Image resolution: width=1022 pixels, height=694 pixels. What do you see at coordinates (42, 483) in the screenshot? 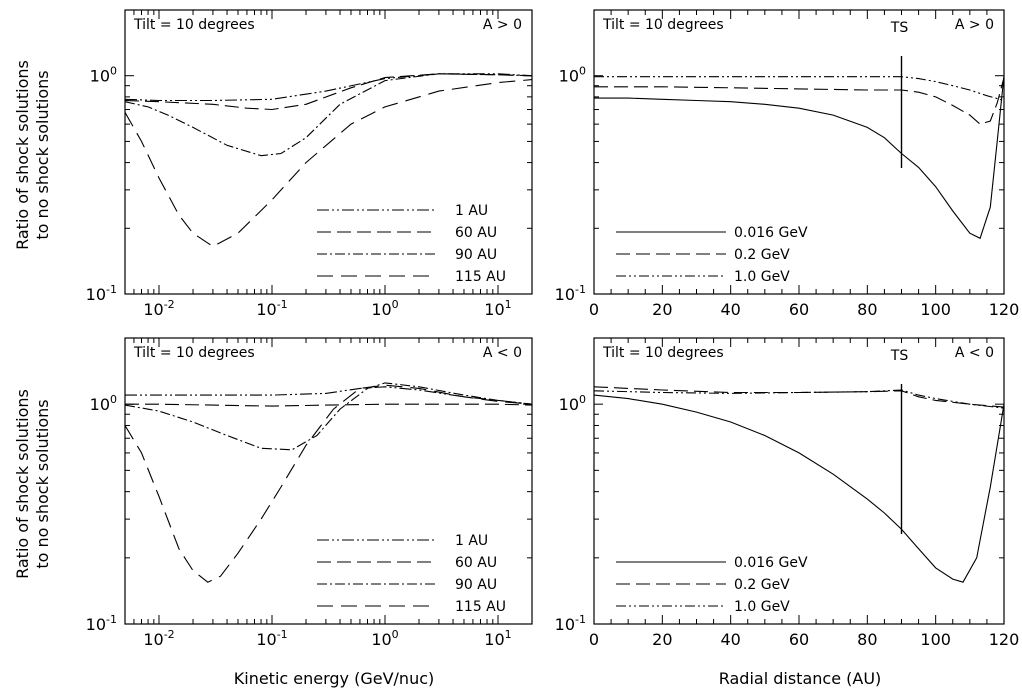
I see `ylabel-bottom-line2: to no shock solutions` at bounding box center [42, 483].